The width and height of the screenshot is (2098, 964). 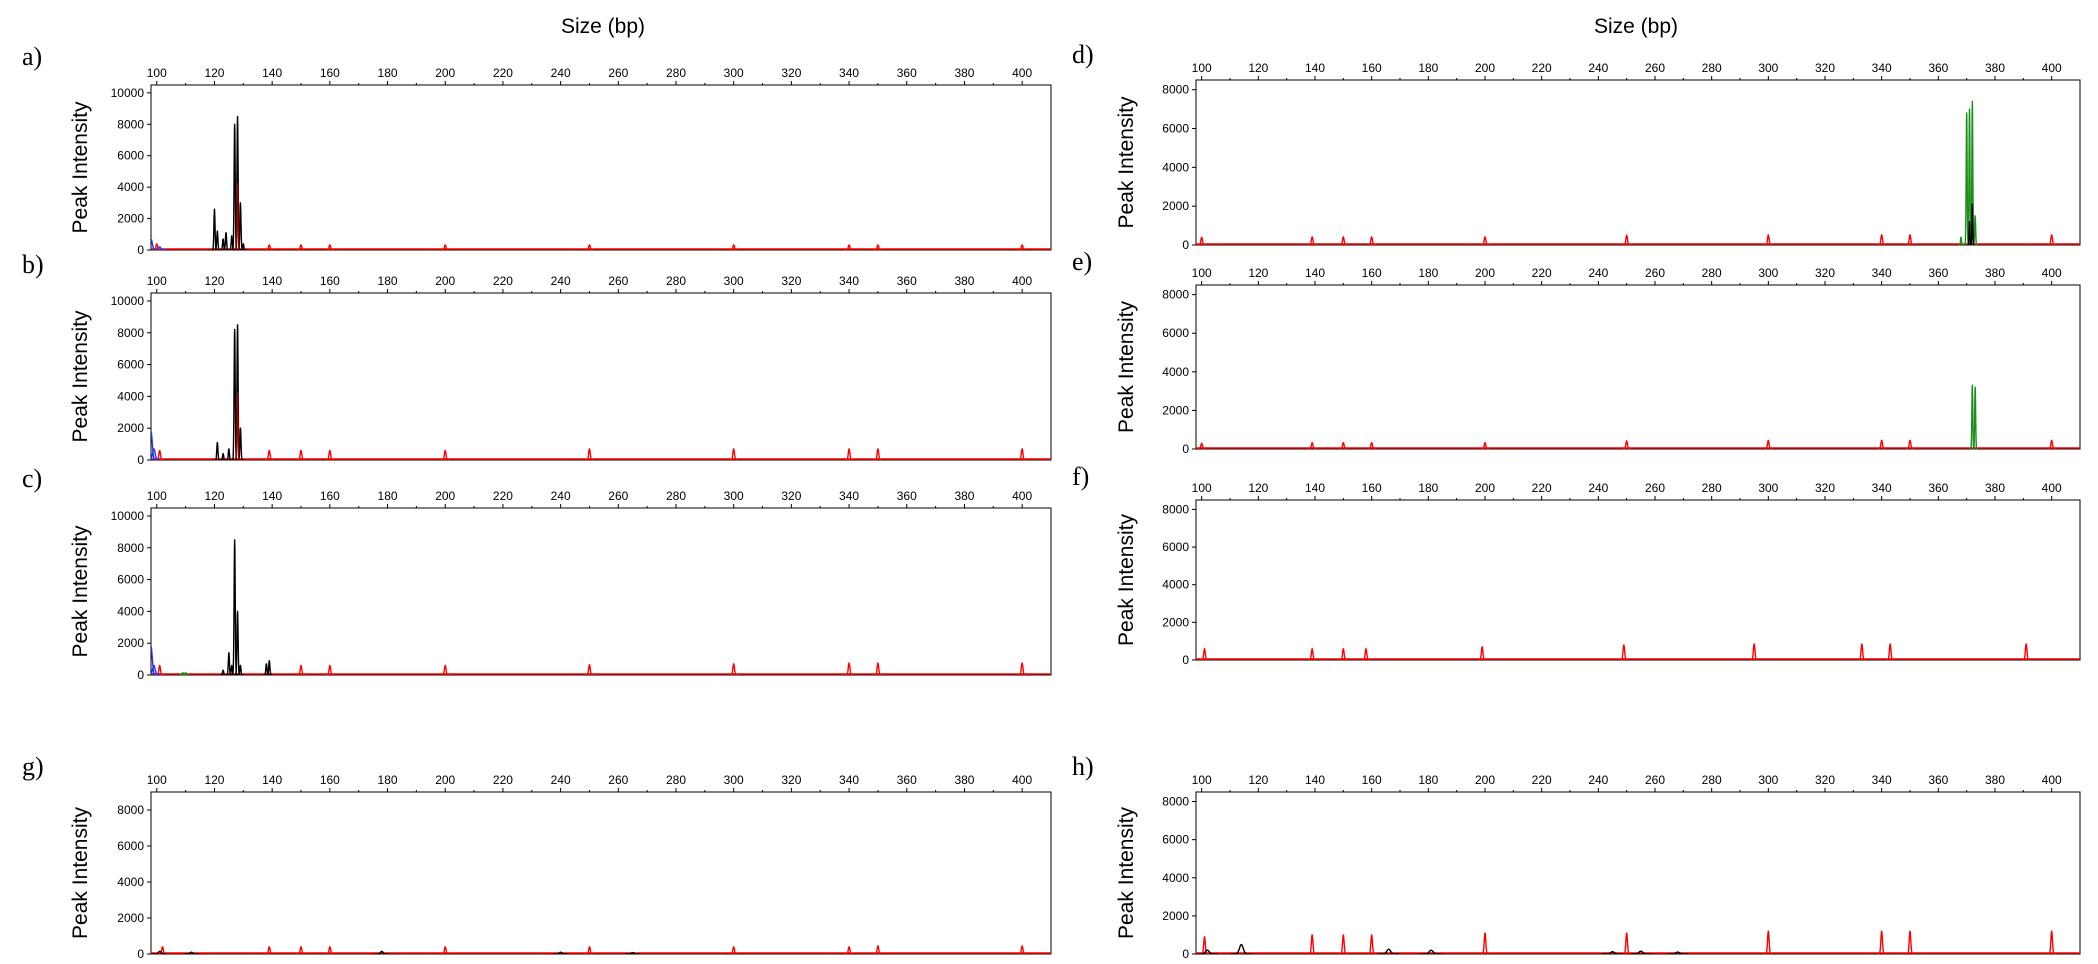 What do you see at coordinates (33, 264) in the screenshot?
I see `panel-label: b)` at bounding box center [33, 264].